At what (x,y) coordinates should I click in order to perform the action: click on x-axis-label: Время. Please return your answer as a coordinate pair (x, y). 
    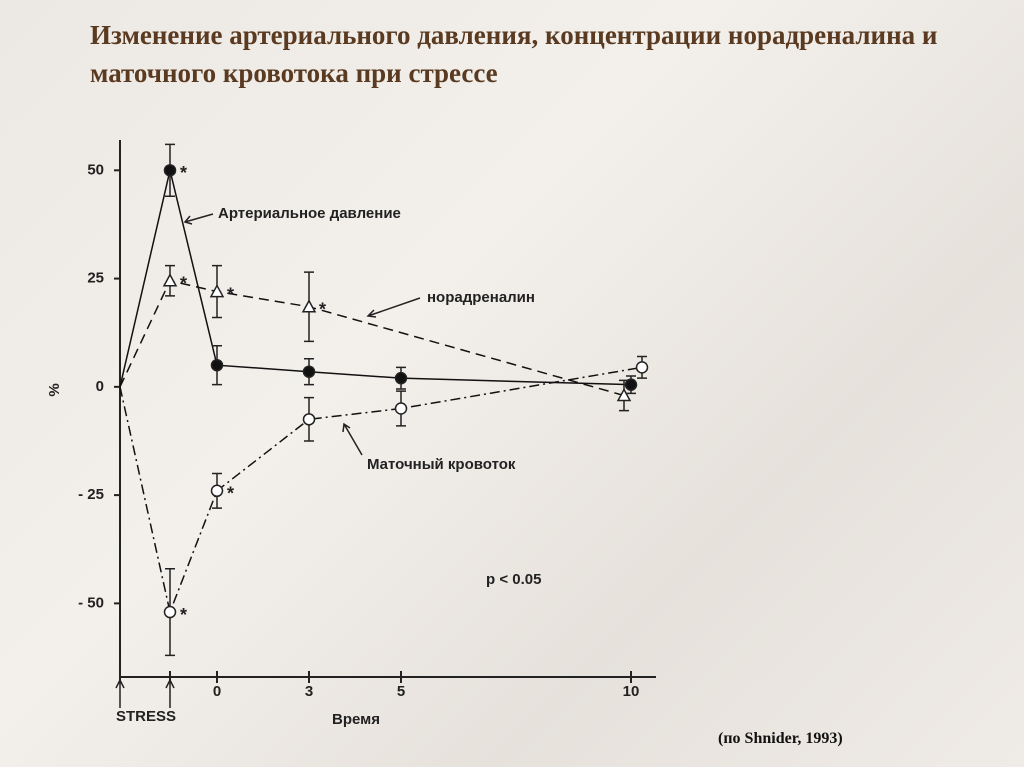
    Looking at the image, I should click on (356, 719).